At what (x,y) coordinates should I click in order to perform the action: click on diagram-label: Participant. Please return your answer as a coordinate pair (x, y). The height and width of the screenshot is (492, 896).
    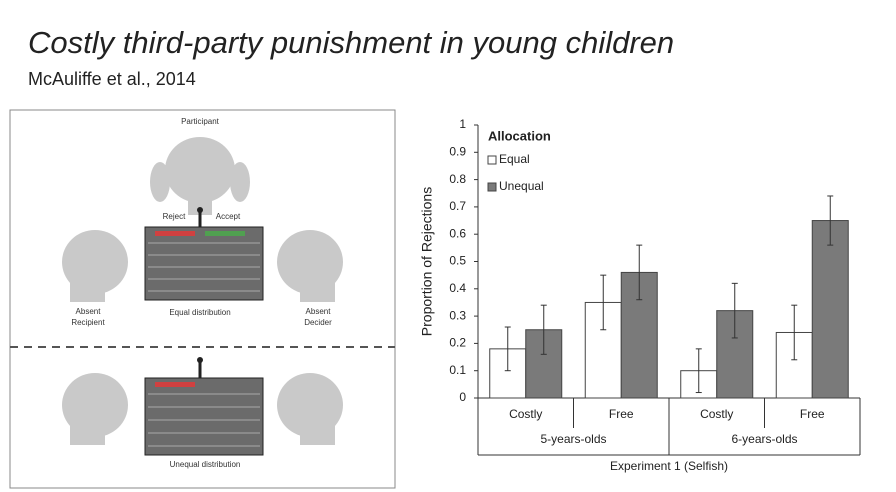
    Looking at the image, I should click on (200, 121).